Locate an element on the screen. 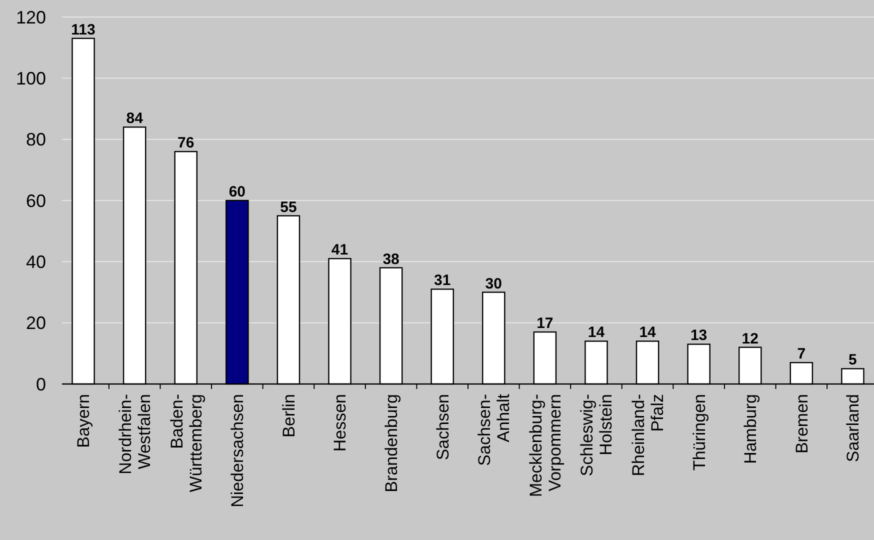 This screenshot has width=874, height=540. data-label: 30 is located at coordinates (493, 283).